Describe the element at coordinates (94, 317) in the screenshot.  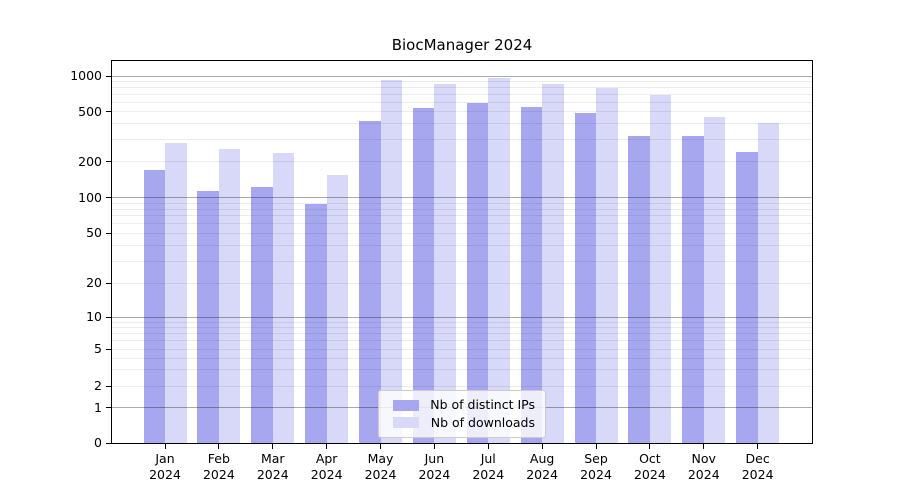
I see `y-tick-label: 10` at that location.